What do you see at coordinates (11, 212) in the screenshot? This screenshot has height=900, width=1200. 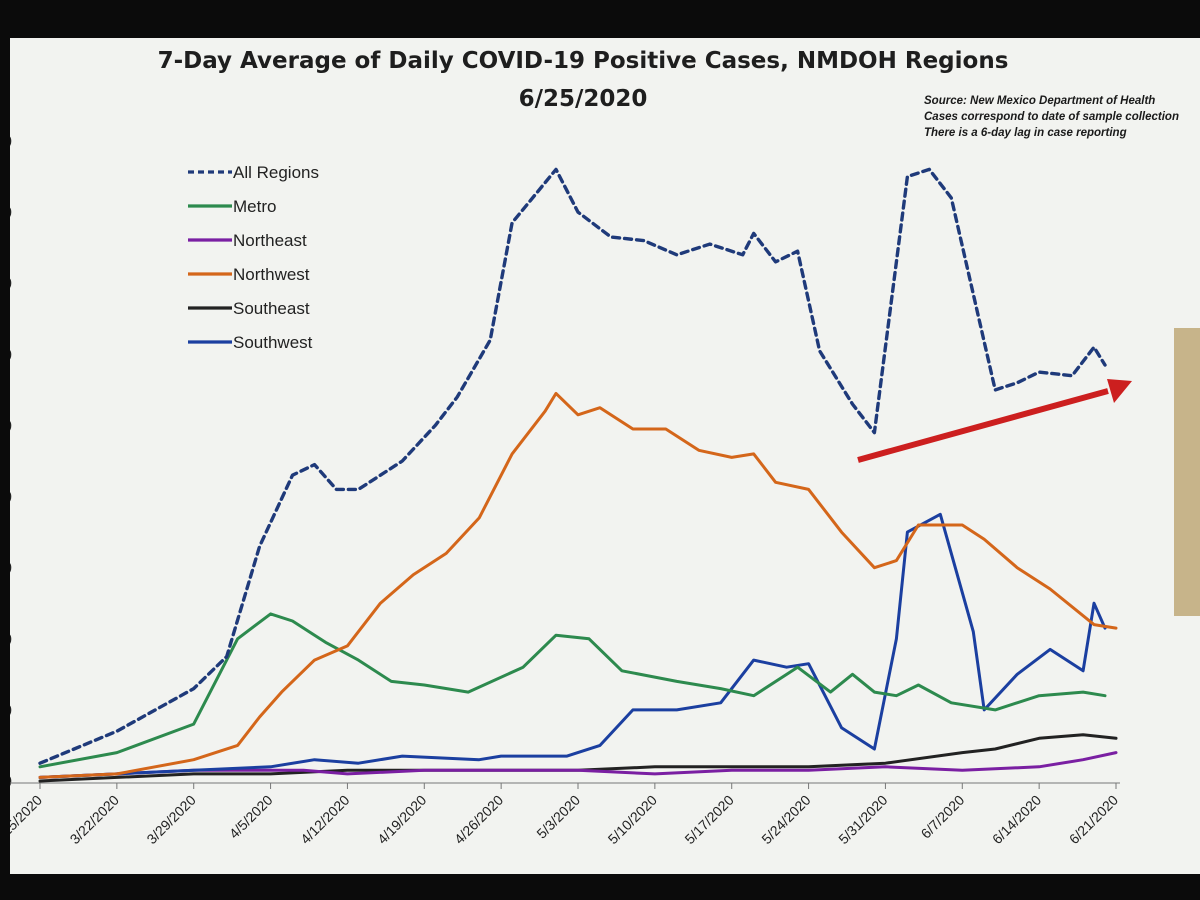 I see `y-tick-label: 160` at bounding box center [11, 212].